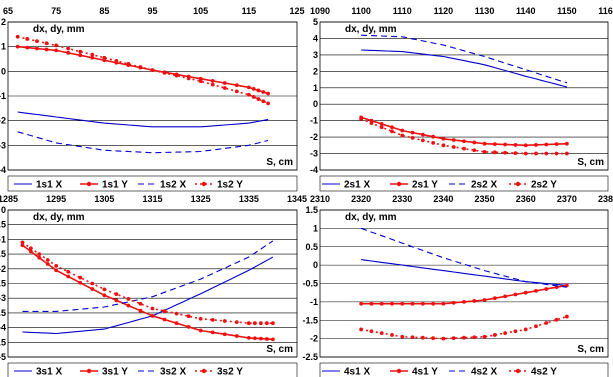 The height and width of the screenshot is (377, 613). I want to click on x-tick-label: 1305, so click(104, 199).